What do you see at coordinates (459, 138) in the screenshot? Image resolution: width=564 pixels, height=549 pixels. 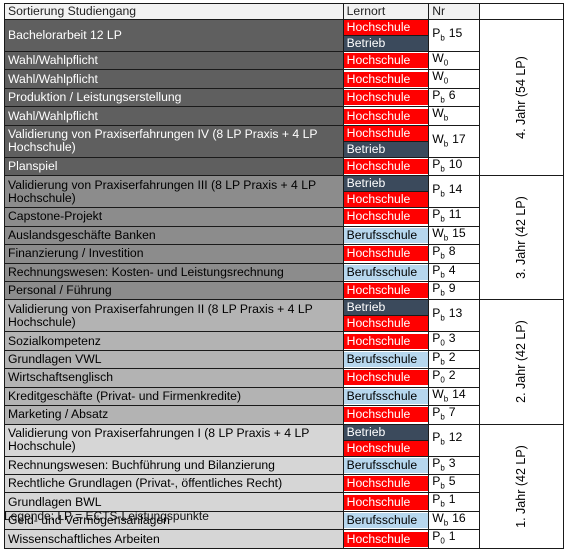 I see `module-number-value: 17` at bounding box center [459, 138].